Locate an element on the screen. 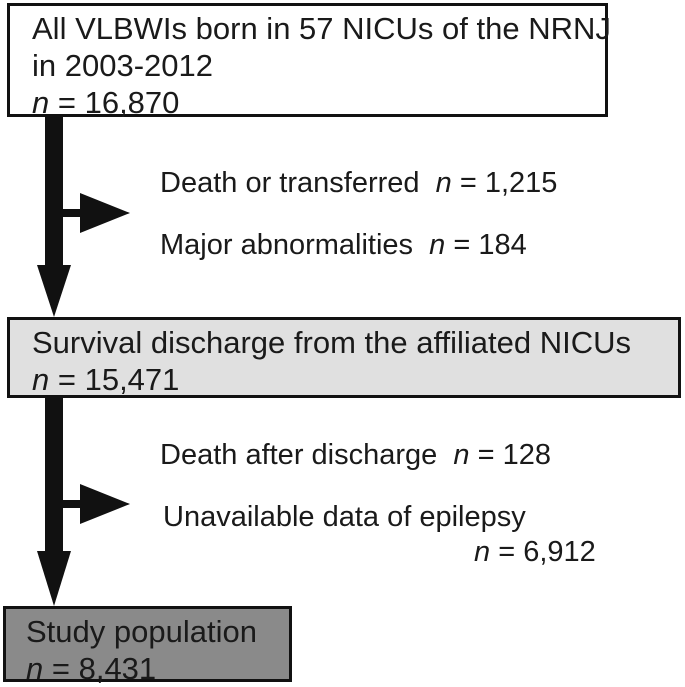 This screenshot has width=685, height=687. box-bottom-line1: Study population is located at coordinates (141, 631).